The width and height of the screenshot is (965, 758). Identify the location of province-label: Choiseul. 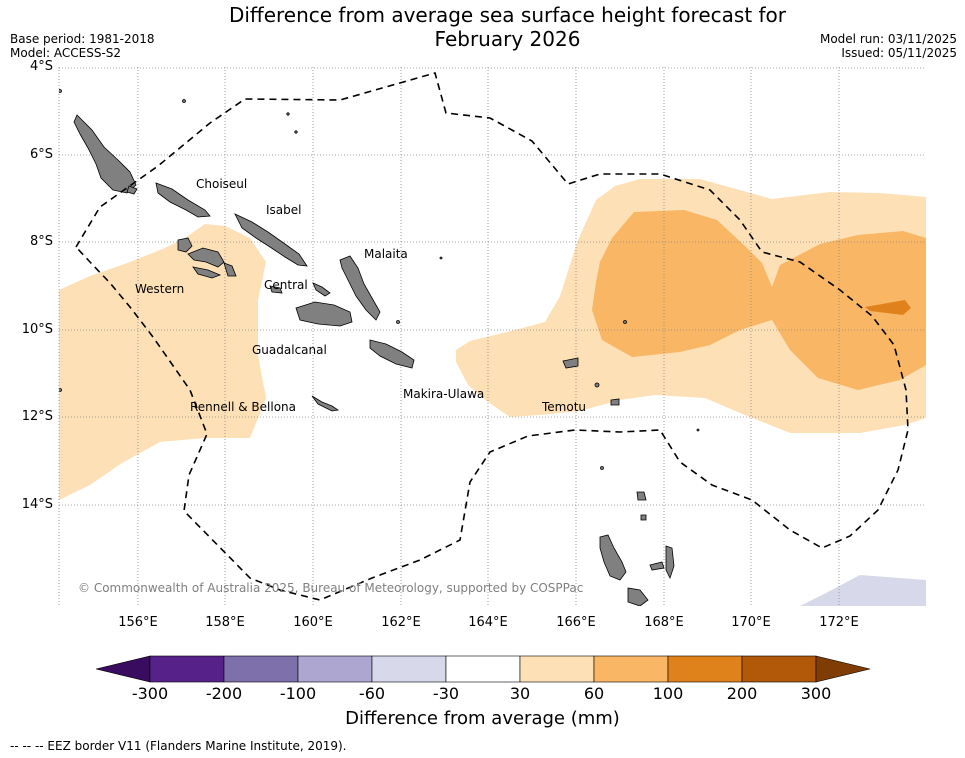
(221, 184).